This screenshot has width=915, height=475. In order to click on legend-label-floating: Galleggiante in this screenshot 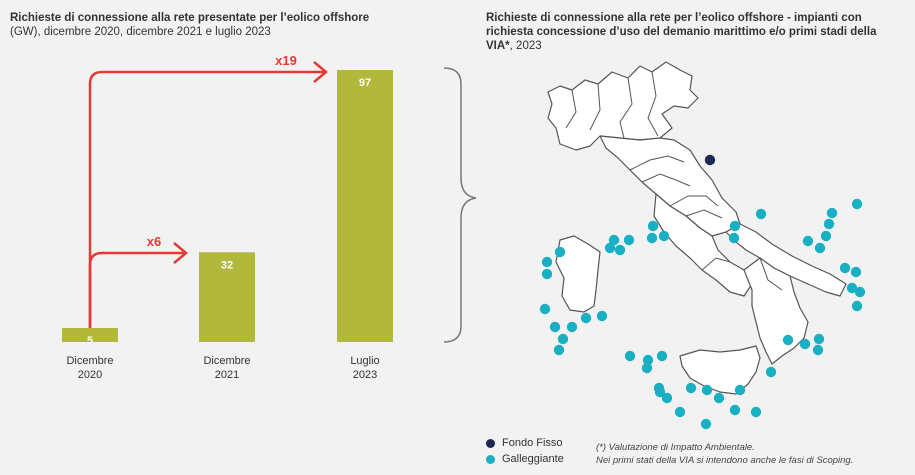, I will do `click(533, 459)`.